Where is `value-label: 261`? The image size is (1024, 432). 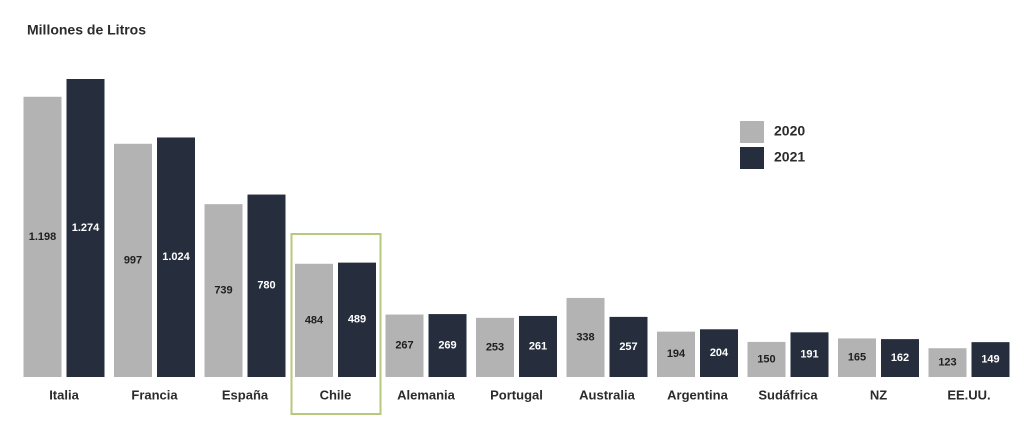
value-label: 261 is located at coordinates (538, 346).